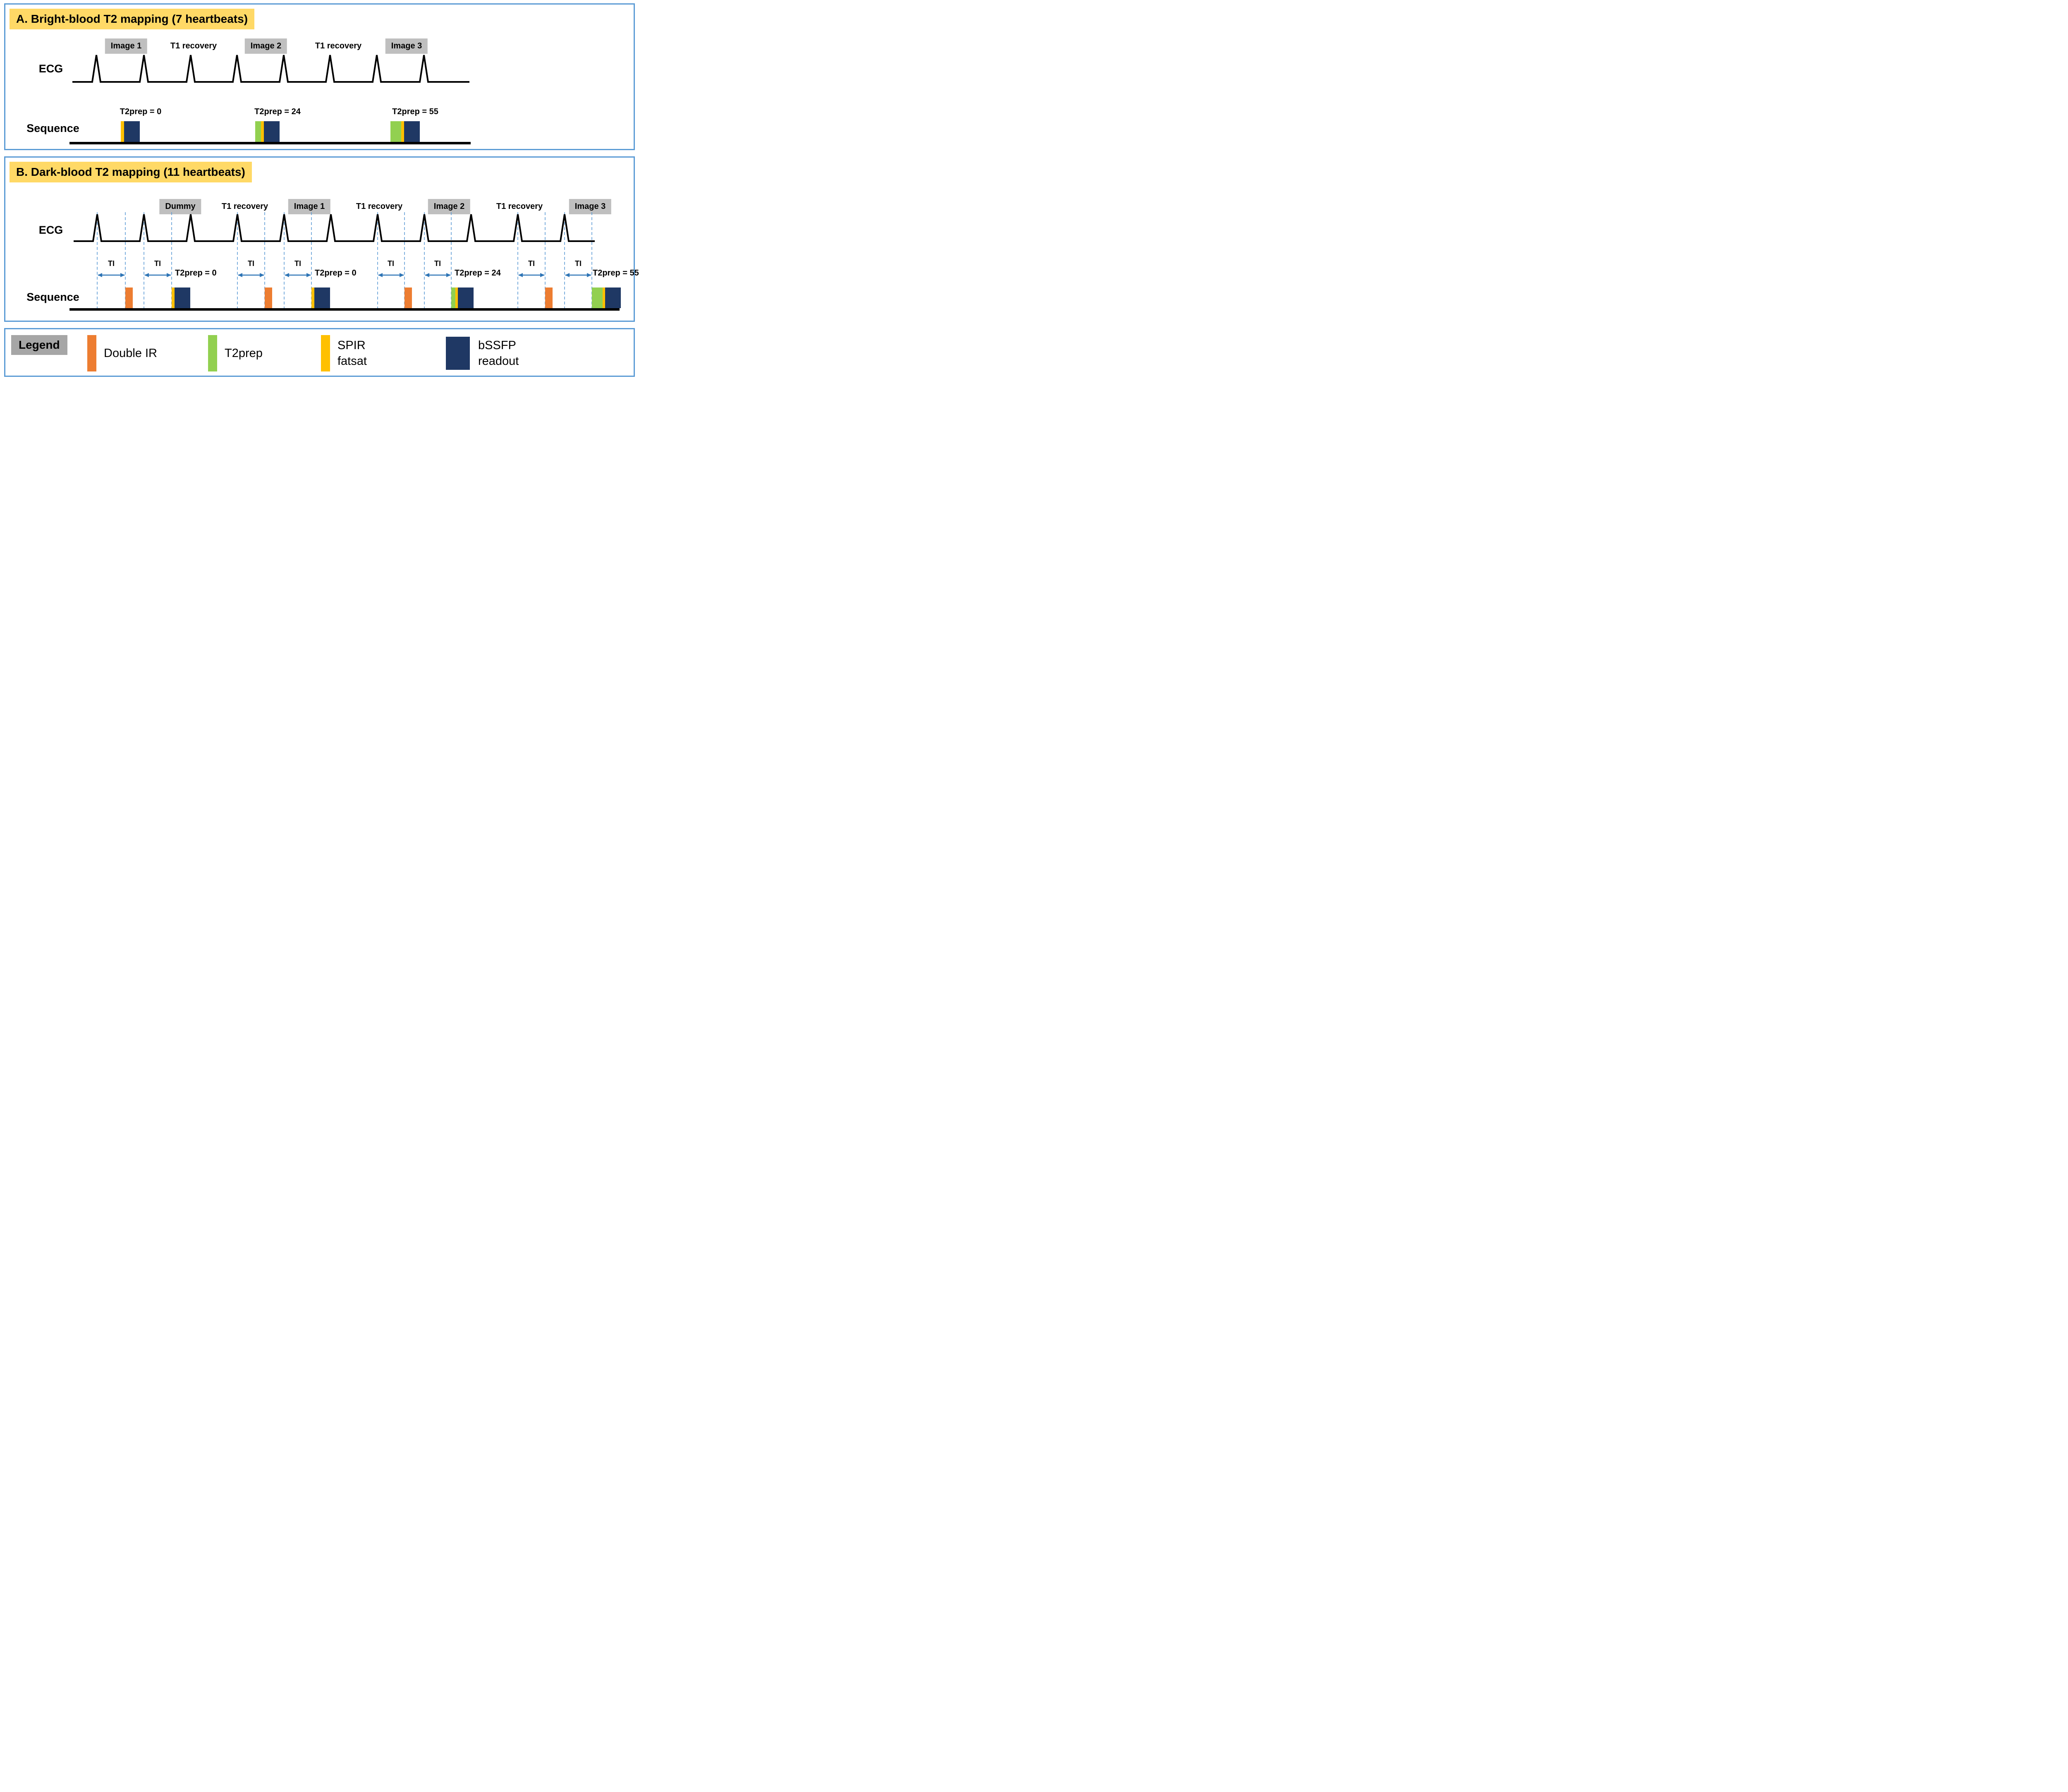 Image resolution: width=2068 pixels, height=1792 pixels. Describe the element at coordinates (52, 128) in the screenshot. I see `panel-a-sequence-row-label: Sequence` at that location.